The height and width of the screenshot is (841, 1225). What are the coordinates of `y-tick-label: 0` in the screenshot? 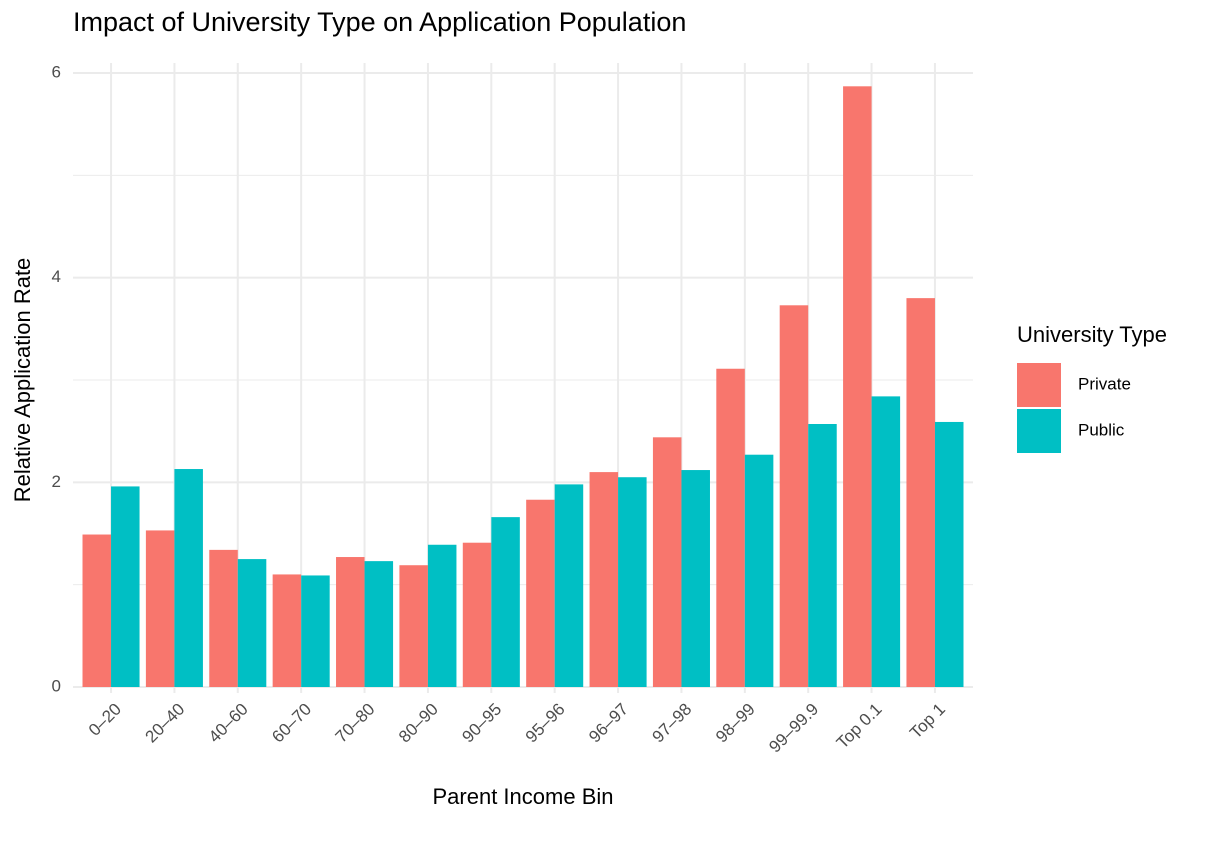 It's located at (56, 685).